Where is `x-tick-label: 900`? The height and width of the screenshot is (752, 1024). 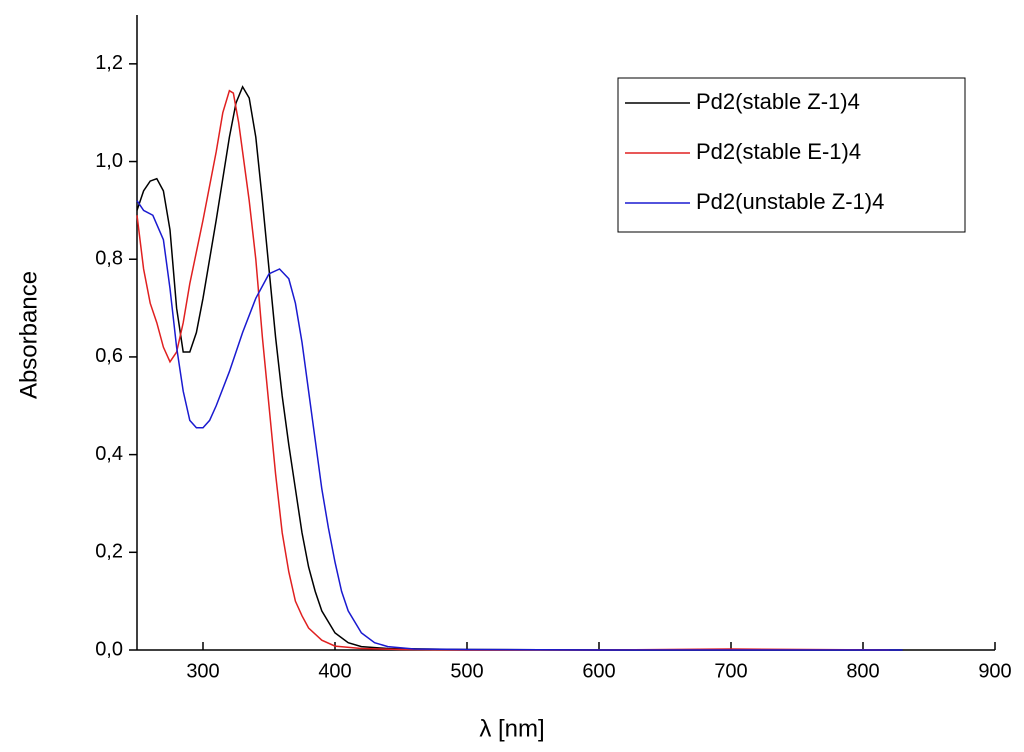
x-tick-label: 900 is located at coordinates (994, 671).